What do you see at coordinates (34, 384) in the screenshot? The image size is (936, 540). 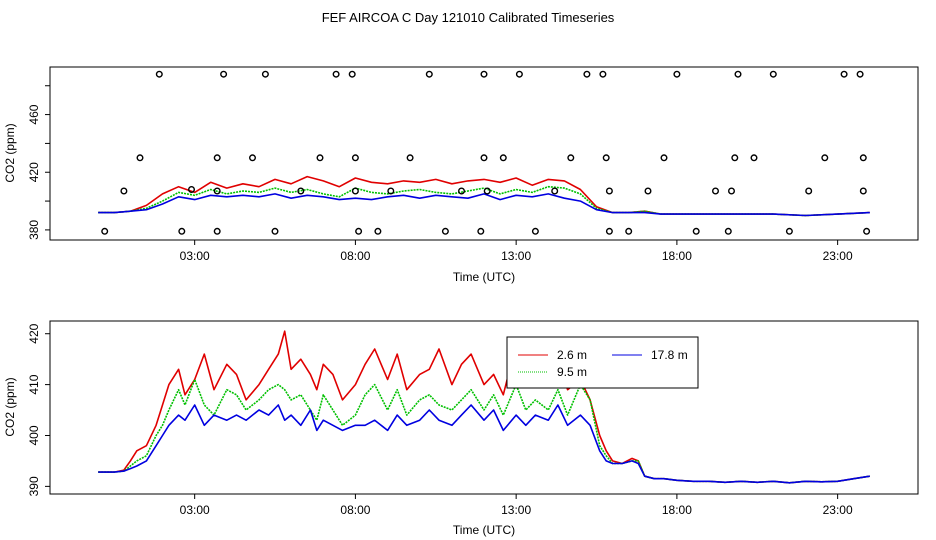 I see `y-tick-label: 410` at bounding box center [34, 384].